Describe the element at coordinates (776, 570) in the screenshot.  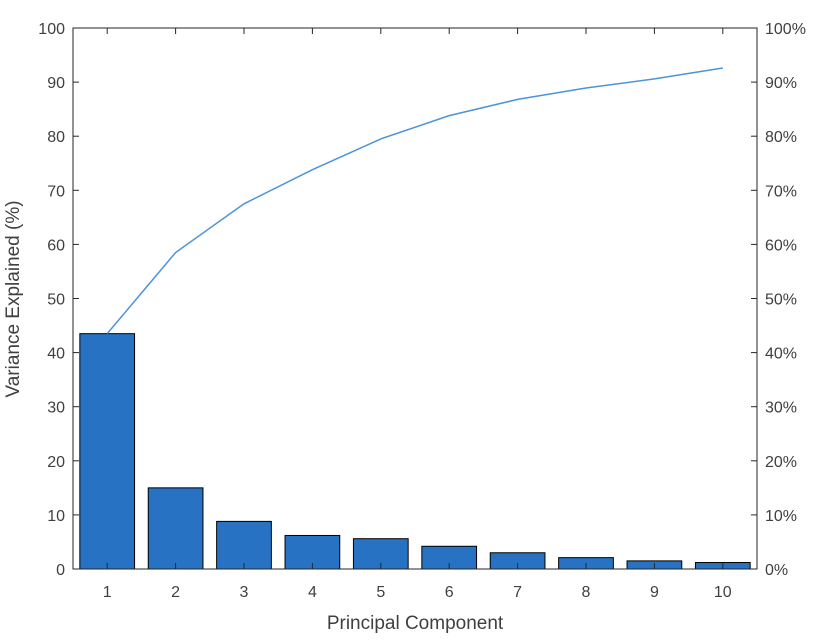
I see `y2-tick-label-0%: 0%` at that location.